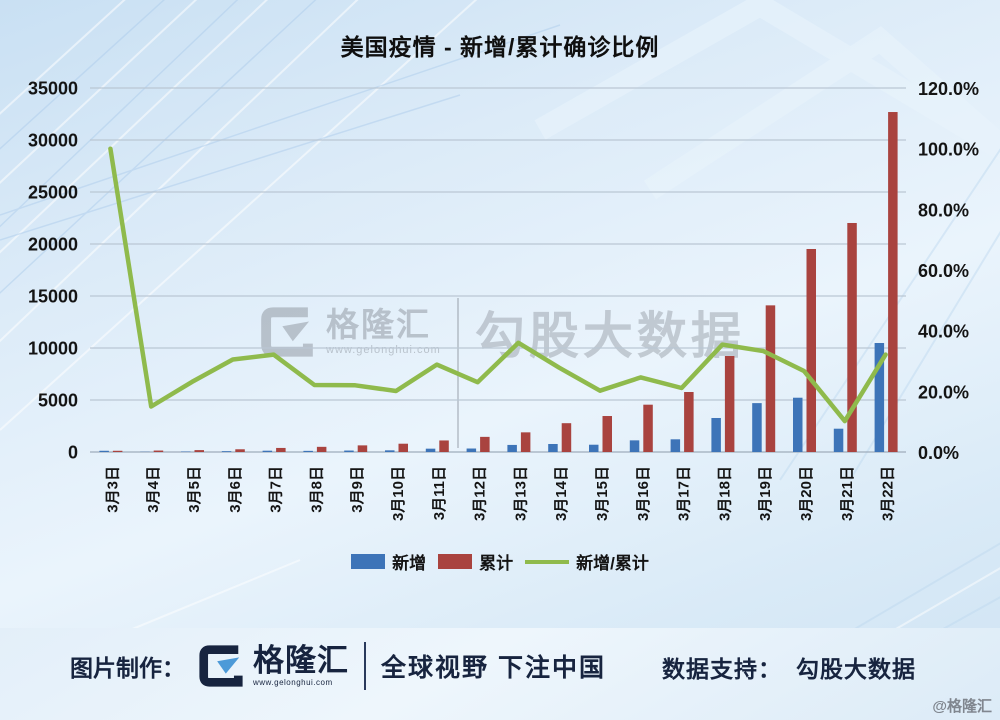  What do you see at coordinates (724, 493) in the screenshot?
I see `svg-text: 3月18日` at bounding box center [724, 493].